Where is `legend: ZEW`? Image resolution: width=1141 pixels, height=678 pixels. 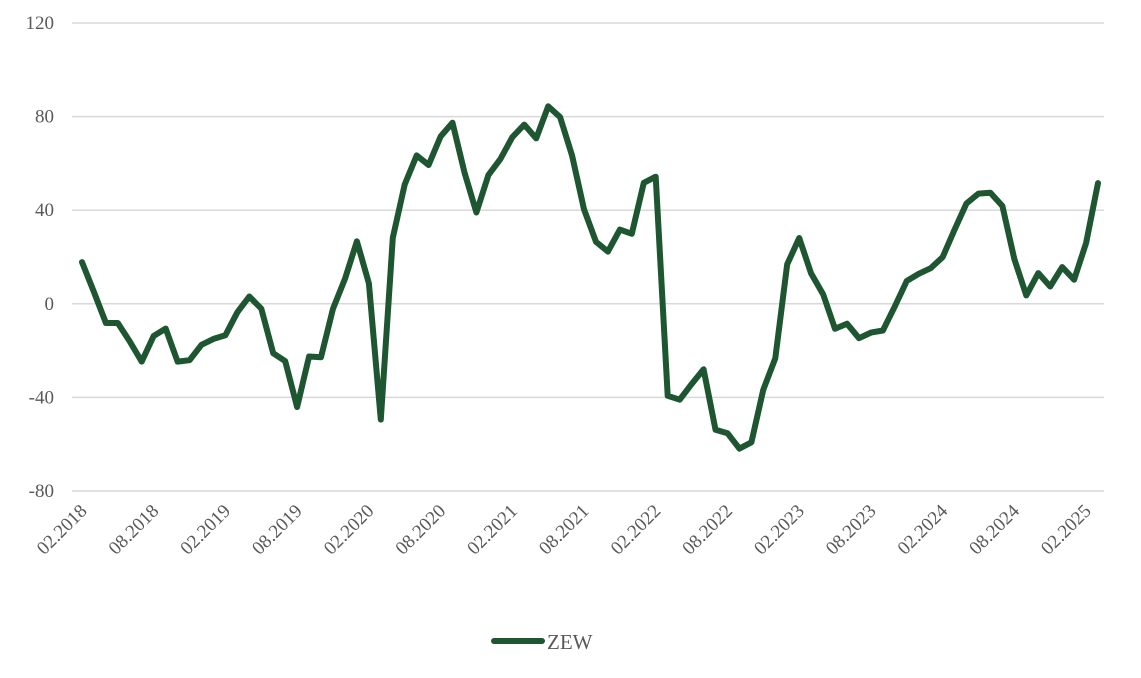
legend: ZEW is located at coordinates (543, 642).